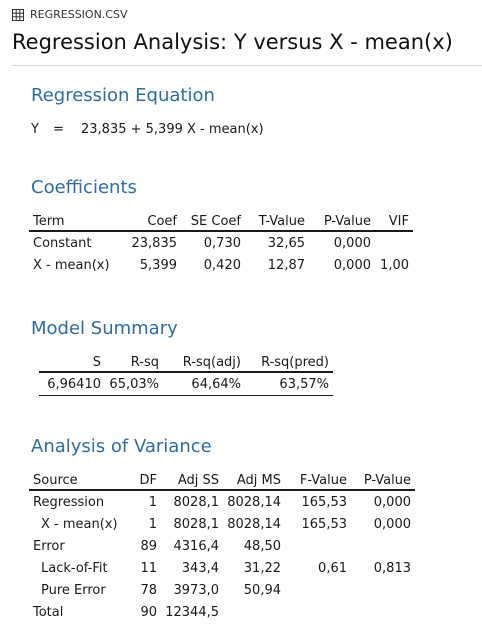 The width and height of the screenshot is (482, 629). I want to click on table-cell: 65,03%, so click(134, 384).